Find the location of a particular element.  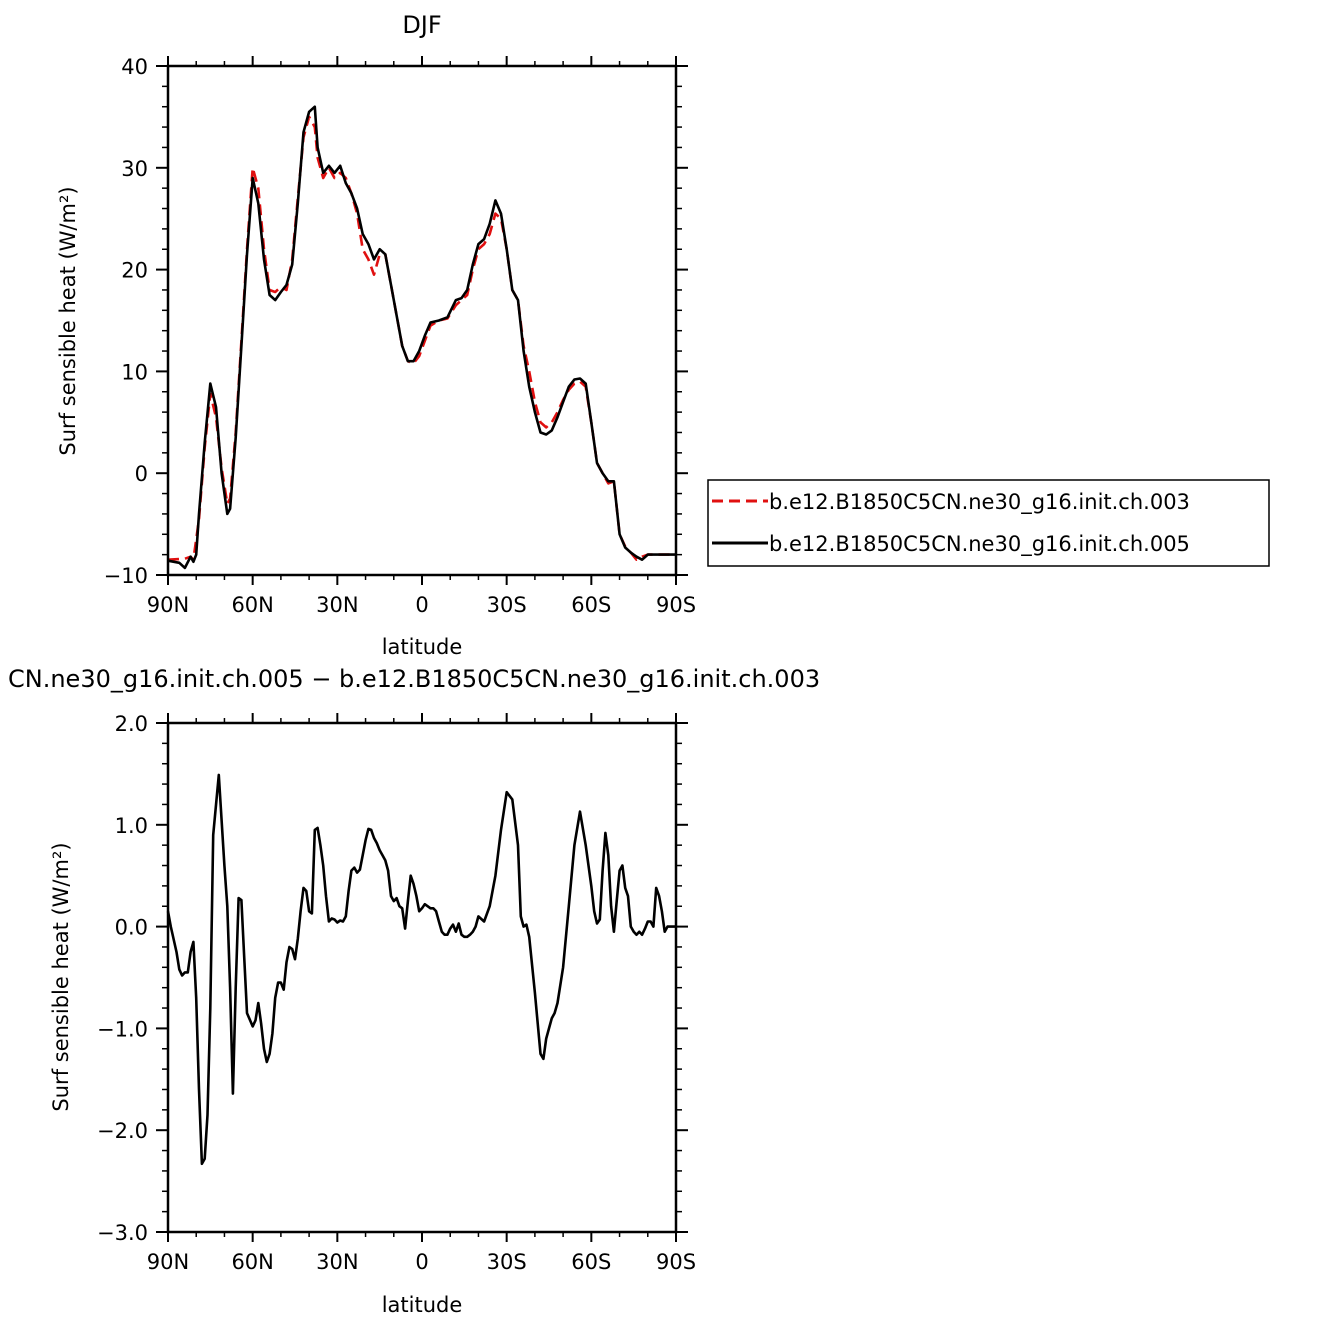

bottom-chart-lines is located at coordinates (421, 969).